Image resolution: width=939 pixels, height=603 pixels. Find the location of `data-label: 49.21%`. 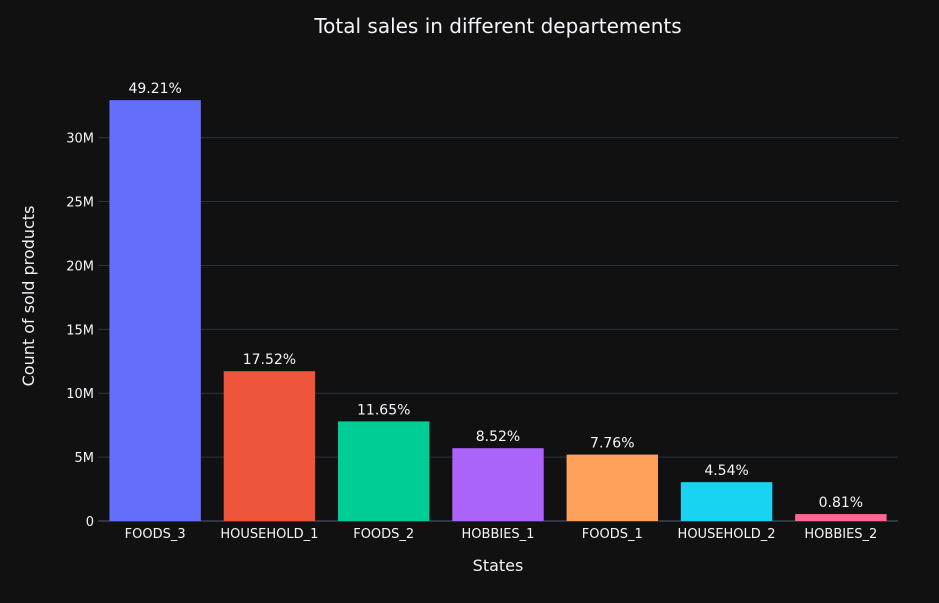

data-label: 49.21% is located at coordinates (154, 89).